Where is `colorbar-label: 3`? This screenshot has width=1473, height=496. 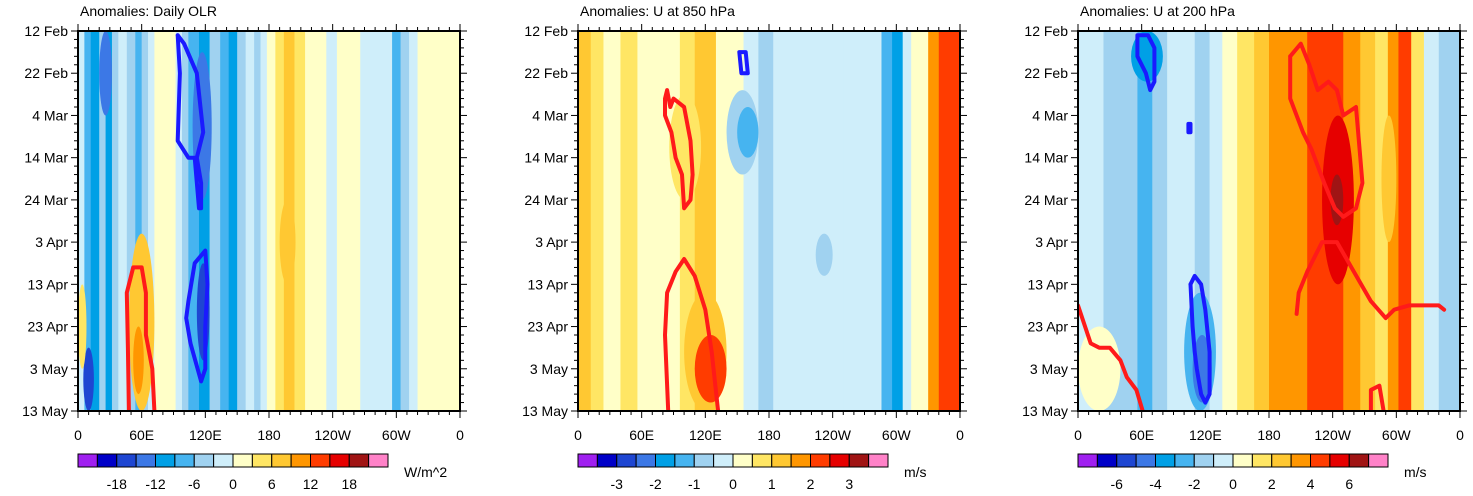
colorbar-label: 3 is located at coordinates (849, 484).